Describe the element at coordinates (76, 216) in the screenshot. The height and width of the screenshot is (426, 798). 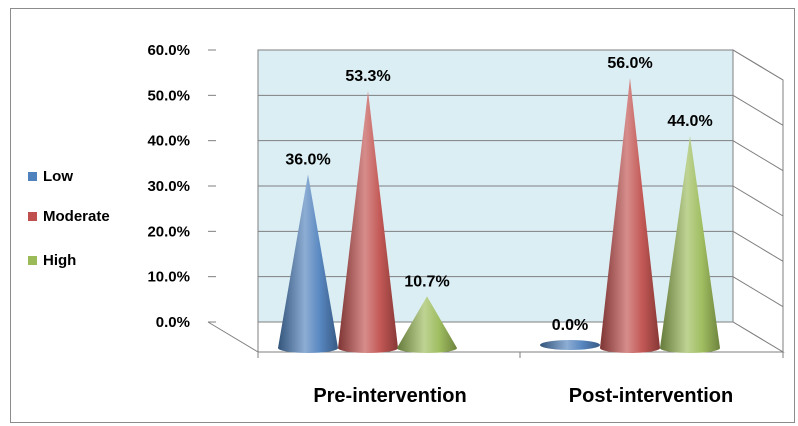
I see `legend-label: Moderate` at that location.